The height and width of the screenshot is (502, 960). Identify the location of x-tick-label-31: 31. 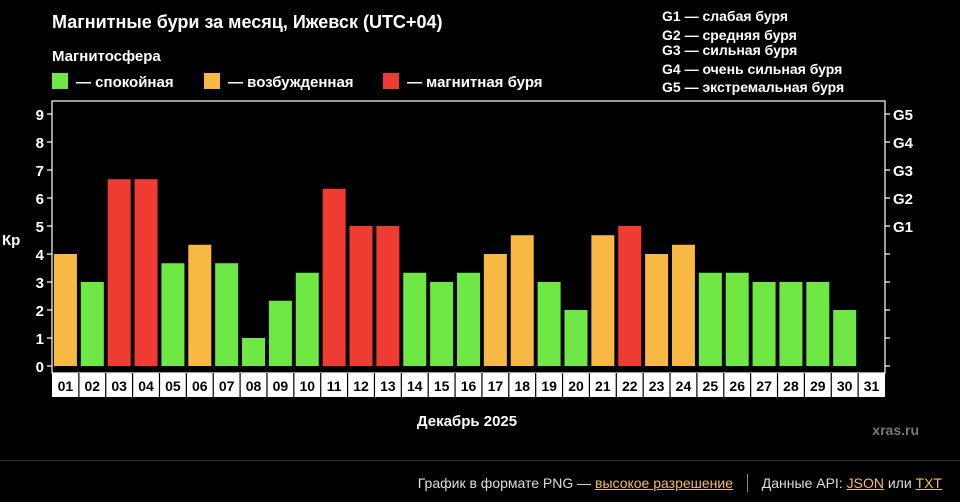
(872, 386).